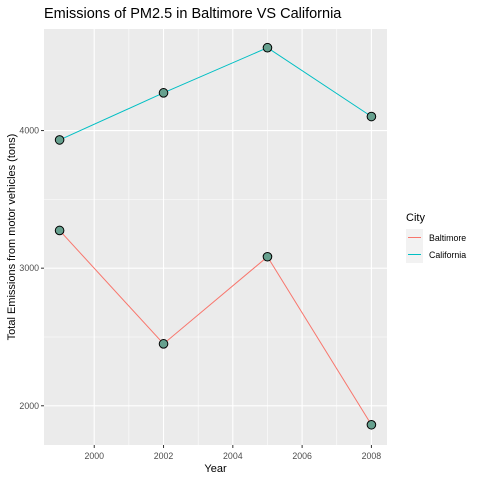  I want to click on x-axis-title: Year, so click(215, 469).